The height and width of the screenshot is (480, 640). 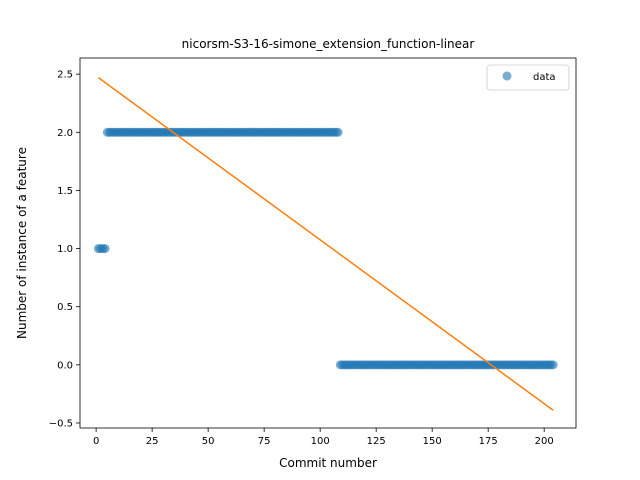 I want to click on x-tick-label: 125, so click(x=376, y=441).